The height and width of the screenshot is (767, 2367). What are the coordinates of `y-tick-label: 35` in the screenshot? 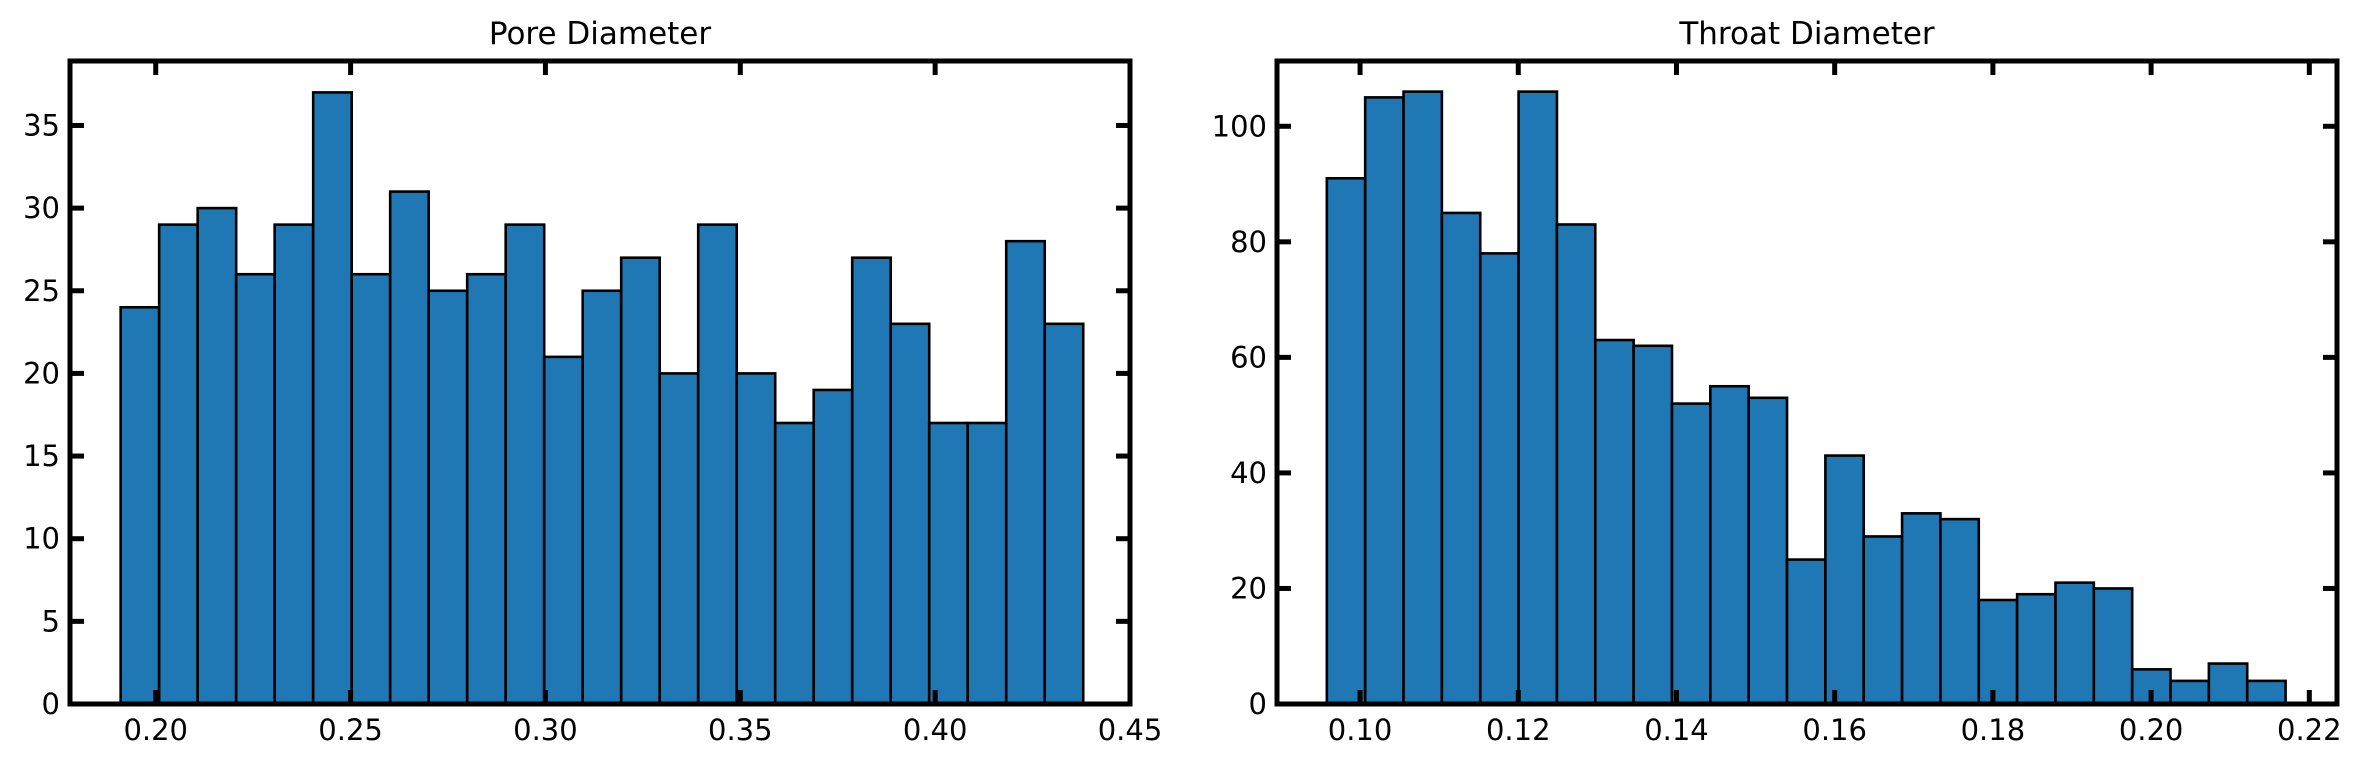 It's located at (41, 125).